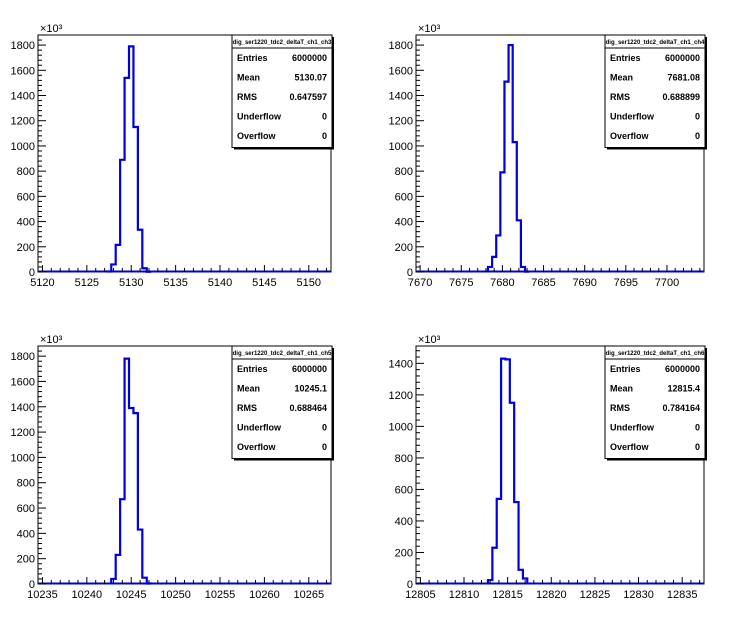  What do you see at coordinates (175, 595) in the screenshot?
I see `x-tick-label: 10250` at bounding box center [175, 595].